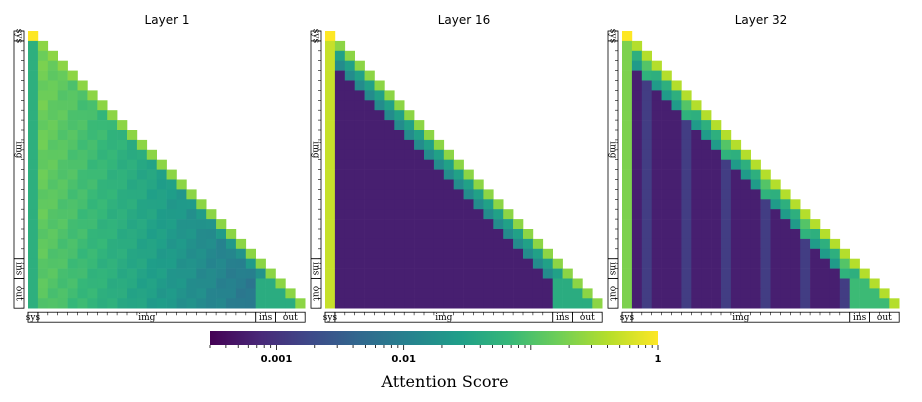 The height and width of the screenshot is (402, 922). Describe the element at coordinates (403, 359) in the screenshot. I see `colorbar-tick-label: 0.01` at that location.